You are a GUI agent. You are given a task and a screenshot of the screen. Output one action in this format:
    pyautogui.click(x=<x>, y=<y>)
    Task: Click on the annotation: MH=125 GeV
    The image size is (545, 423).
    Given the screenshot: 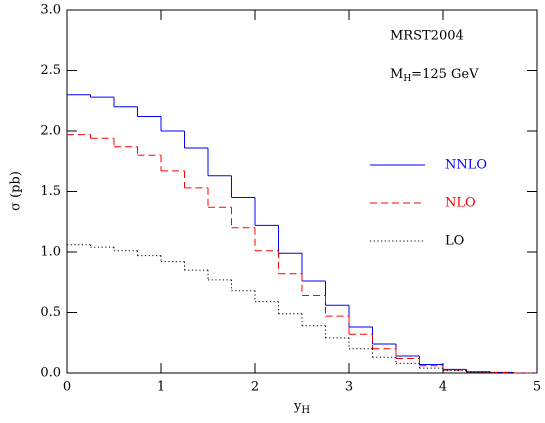 What is the action you would take?
    pyautogui.click(x=434, y=75)
    